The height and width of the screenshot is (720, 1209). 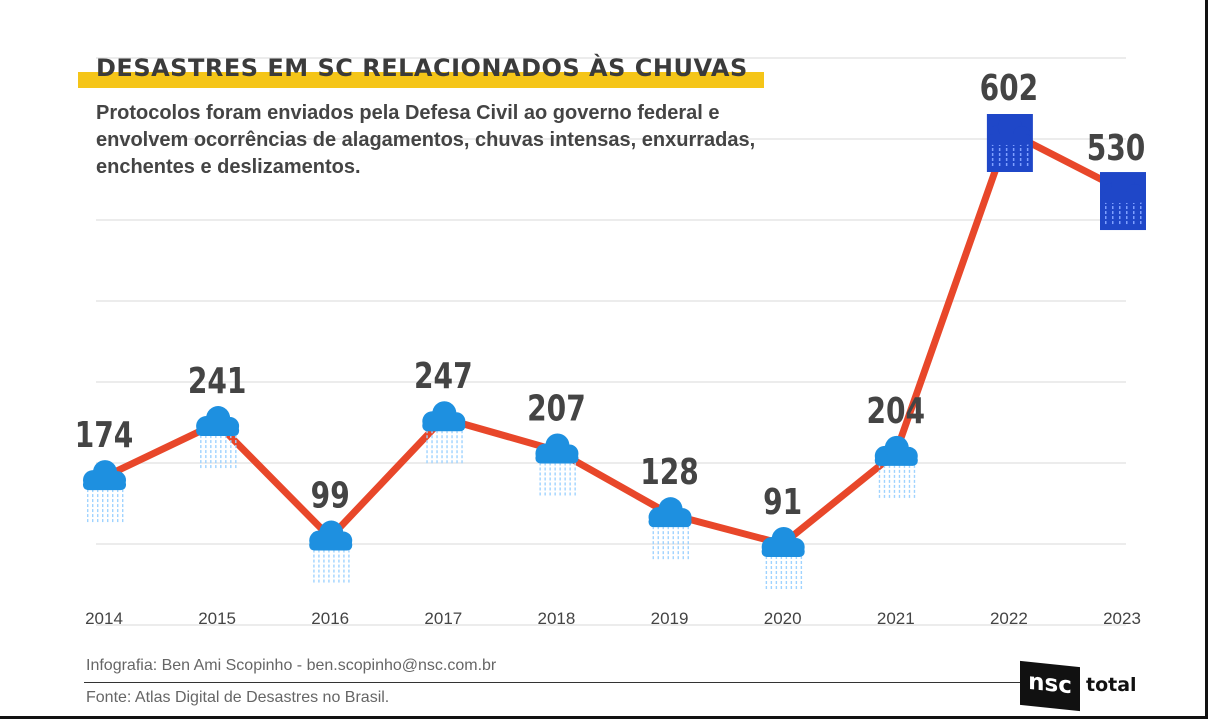 What do you see at coordinates (613, 618) in the screenshot?
I see `x-axis: 2014 2015 2016 2017 2018 2019 2020 2021 2022 2023` at bounding box center [613, 618].